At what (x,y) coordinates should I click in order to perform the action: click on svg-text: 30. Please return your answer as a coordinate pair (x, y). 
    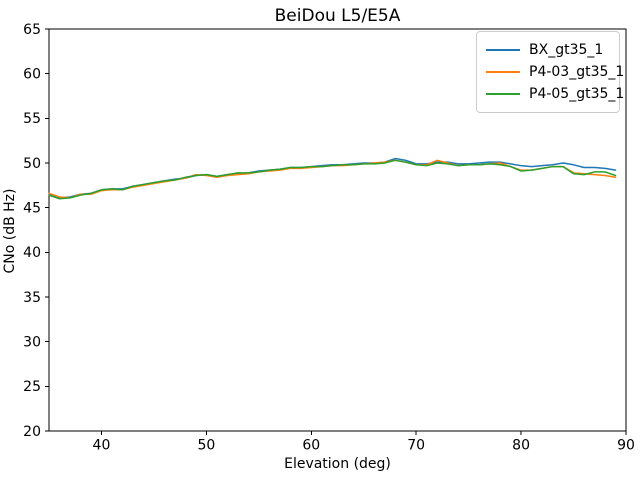
    Looking at the image, I should click on (32, 343).